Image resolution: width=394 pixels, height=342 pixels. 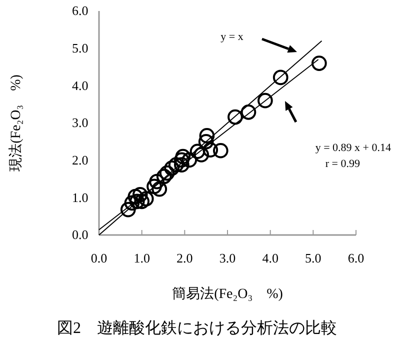 What do you see at coordinates (80, 197) in the screenshot?
I see `y-tick-label: 1.0` at bounding box center [80, 197].